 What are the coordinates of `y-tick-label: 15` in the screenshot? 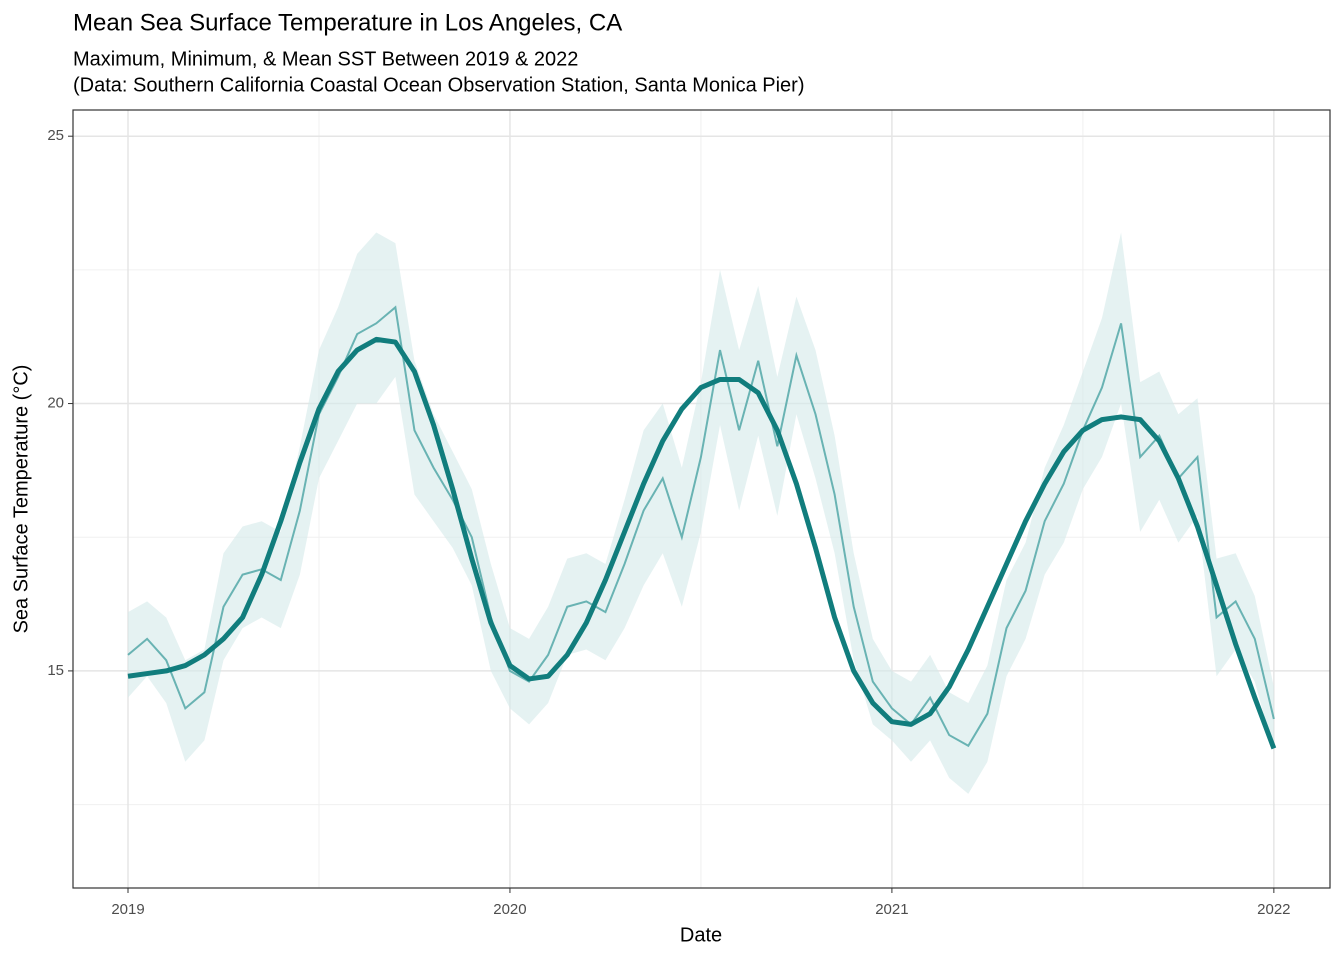 It's located at (55, 670).